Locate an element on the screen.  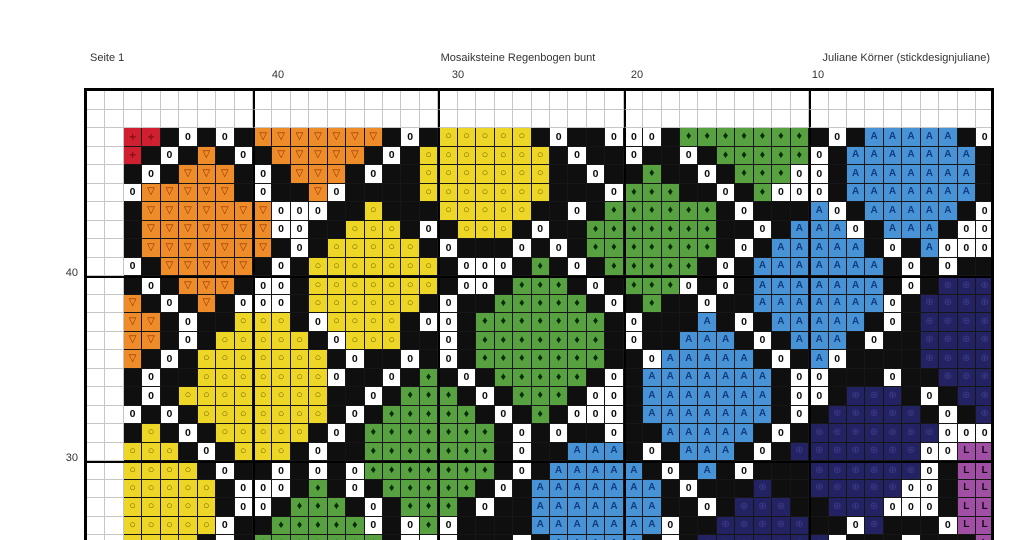
designer-credit: Juliane Körner (stickdesignjuliane) is located at coordinates (906, 58).